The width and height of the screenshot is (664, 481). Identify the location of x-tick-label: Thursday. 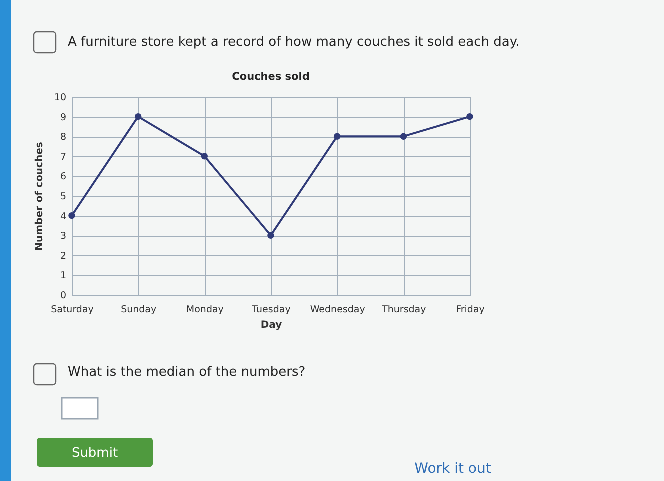
(404, 310).